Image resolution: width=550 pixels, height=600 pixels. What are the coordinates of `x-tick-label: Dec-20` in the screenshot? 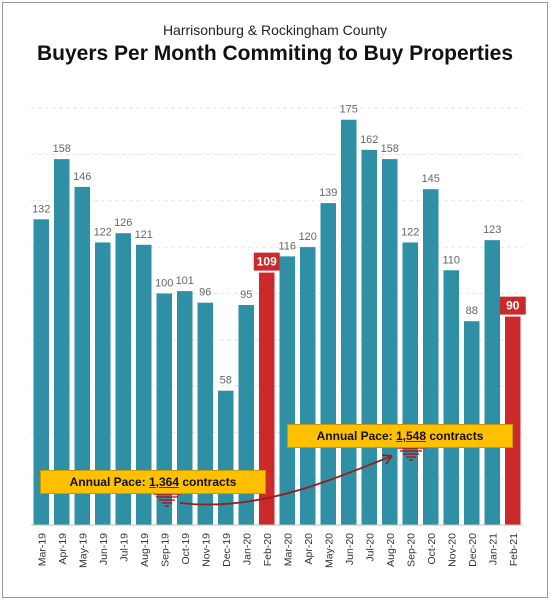 It's located at (473, 550).